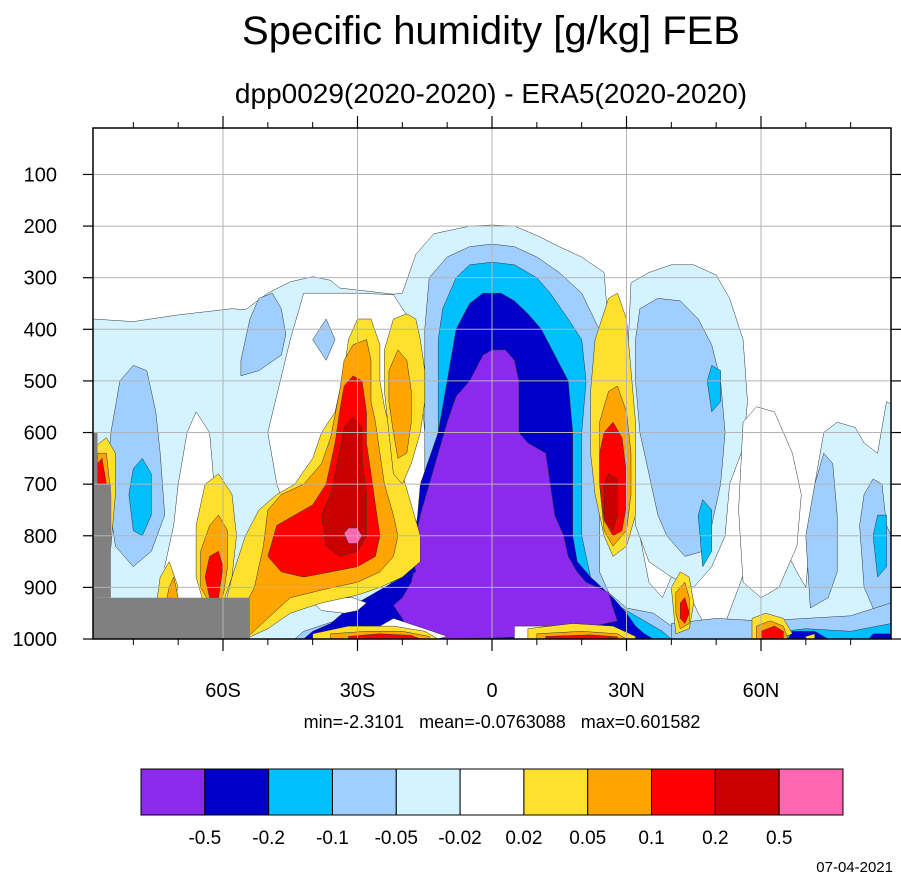  What do you see at coordinates (140, 497) in the screenshot?
I see `contour-cyan-west` at bounding box center [140, 497].